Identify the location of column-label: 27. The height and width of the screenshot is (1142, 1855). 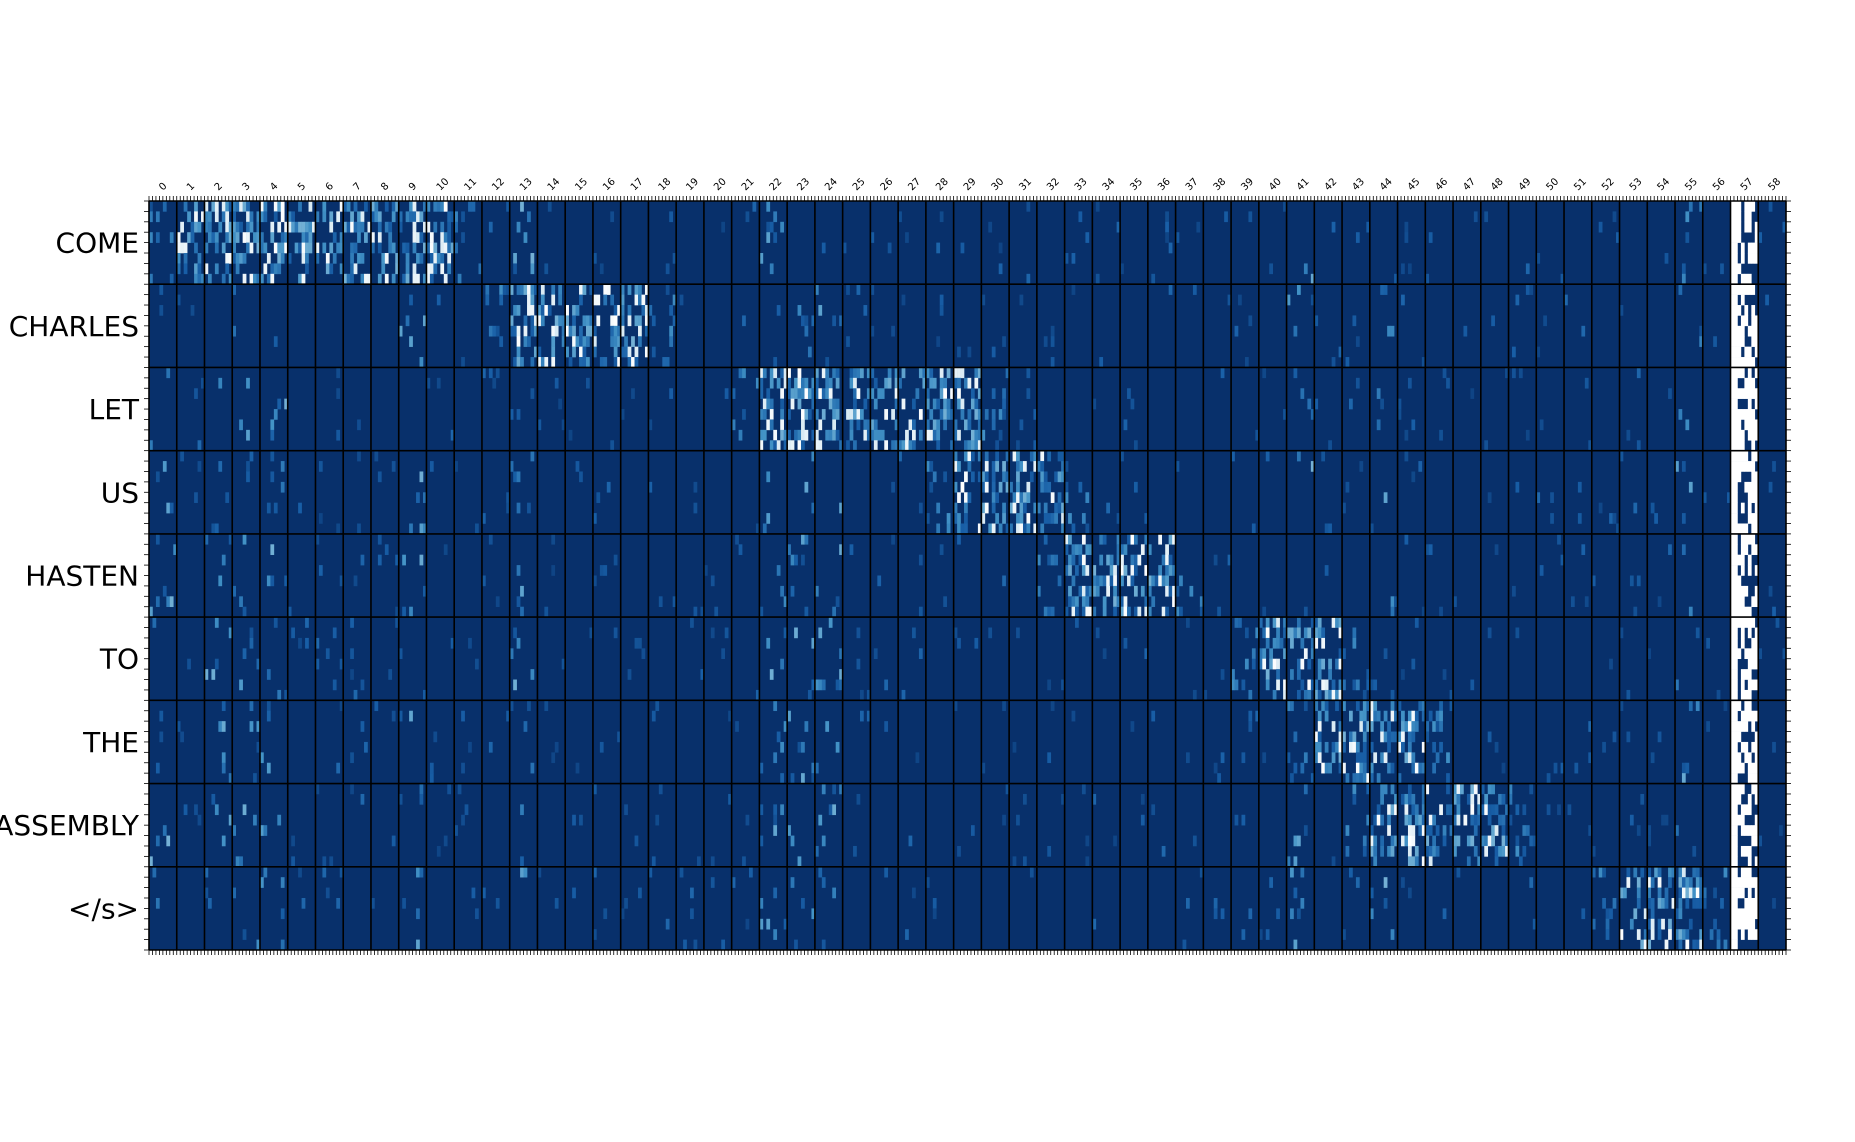
(914, 184).